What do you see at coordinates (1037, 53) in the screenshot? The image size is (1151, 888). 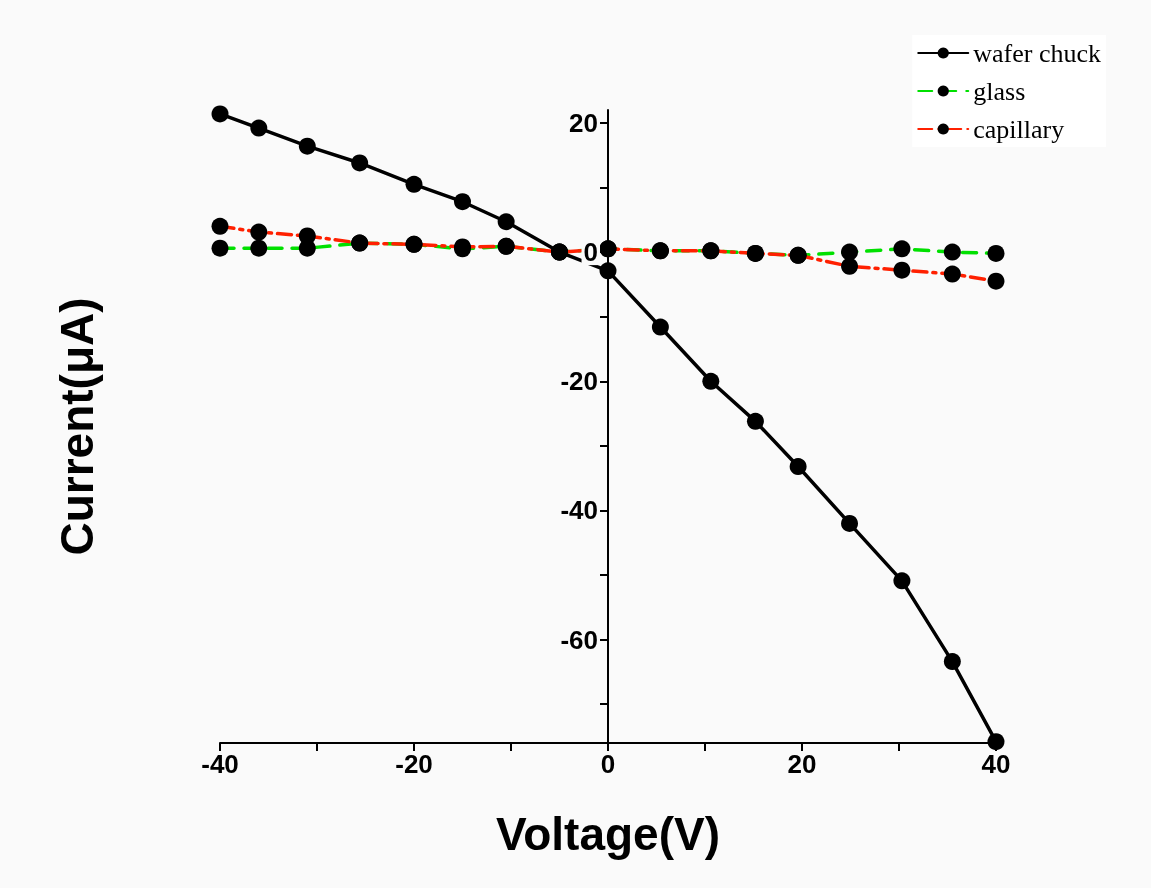 I see `legend-label: wafer chuck` at bounding box center [1037, 53].